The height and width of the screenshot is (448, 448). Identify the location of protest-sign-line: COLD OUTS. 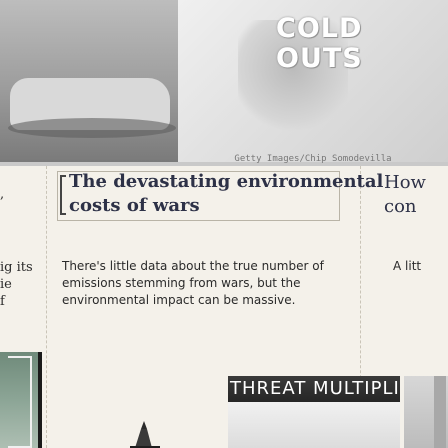
(319, 43).